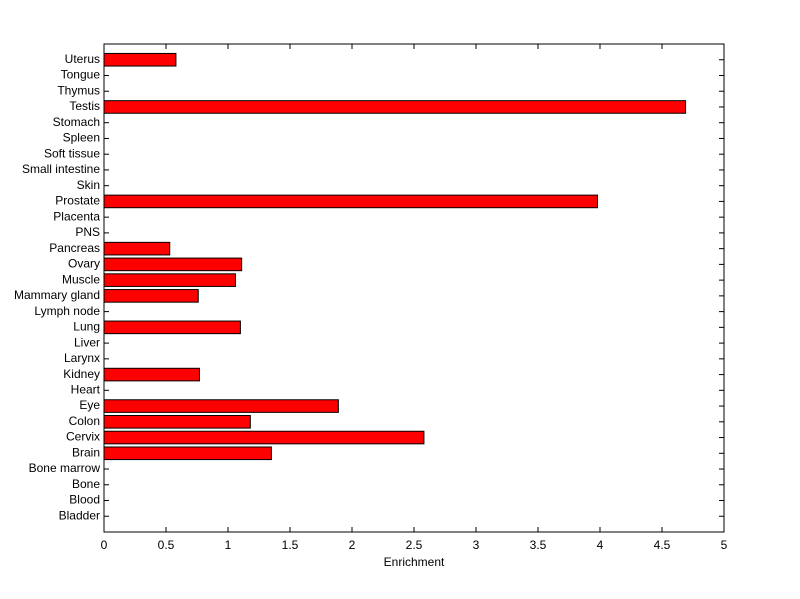 The width and height of the screenshot is (800, 599). I want to click on x-tick-label: 1.5, so click(290, 545).